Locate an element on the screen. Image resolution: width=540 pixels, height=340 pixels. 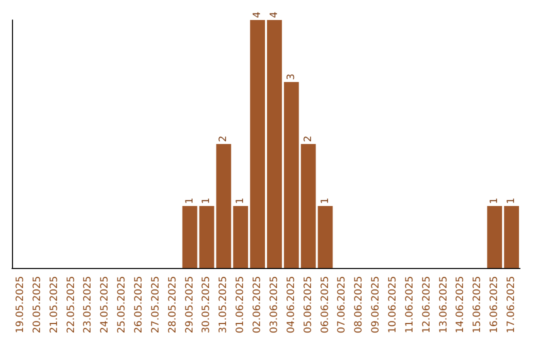
x-tick-label: 23.05.2025 is located at coordinates (88, 305).